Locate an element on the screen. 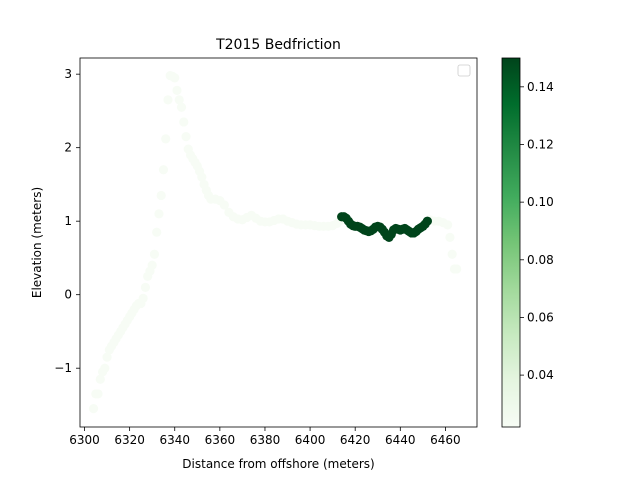  x-tick-label: 6300 is located at coordinates (84, 440).